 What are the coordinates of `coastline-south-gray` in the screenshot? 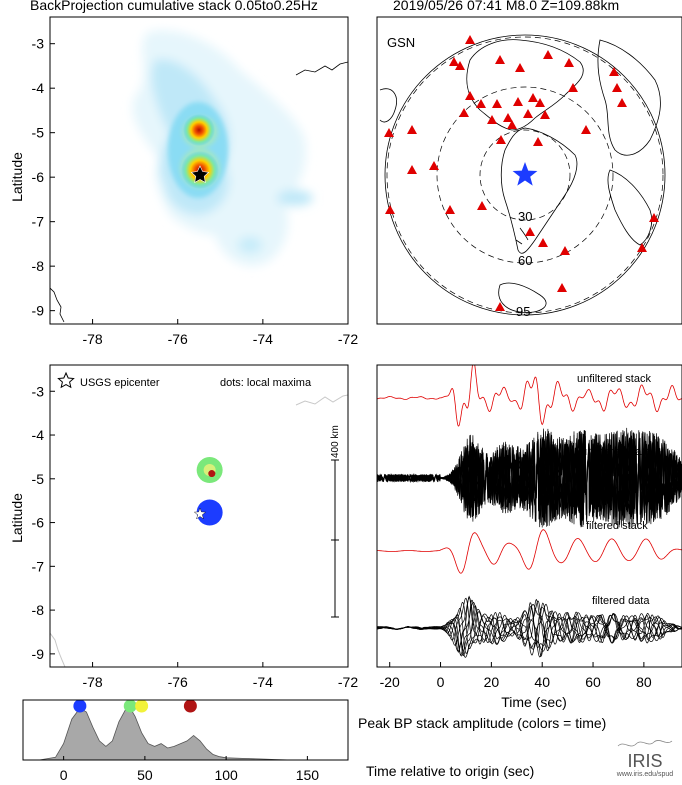 It's located at (58, 649).